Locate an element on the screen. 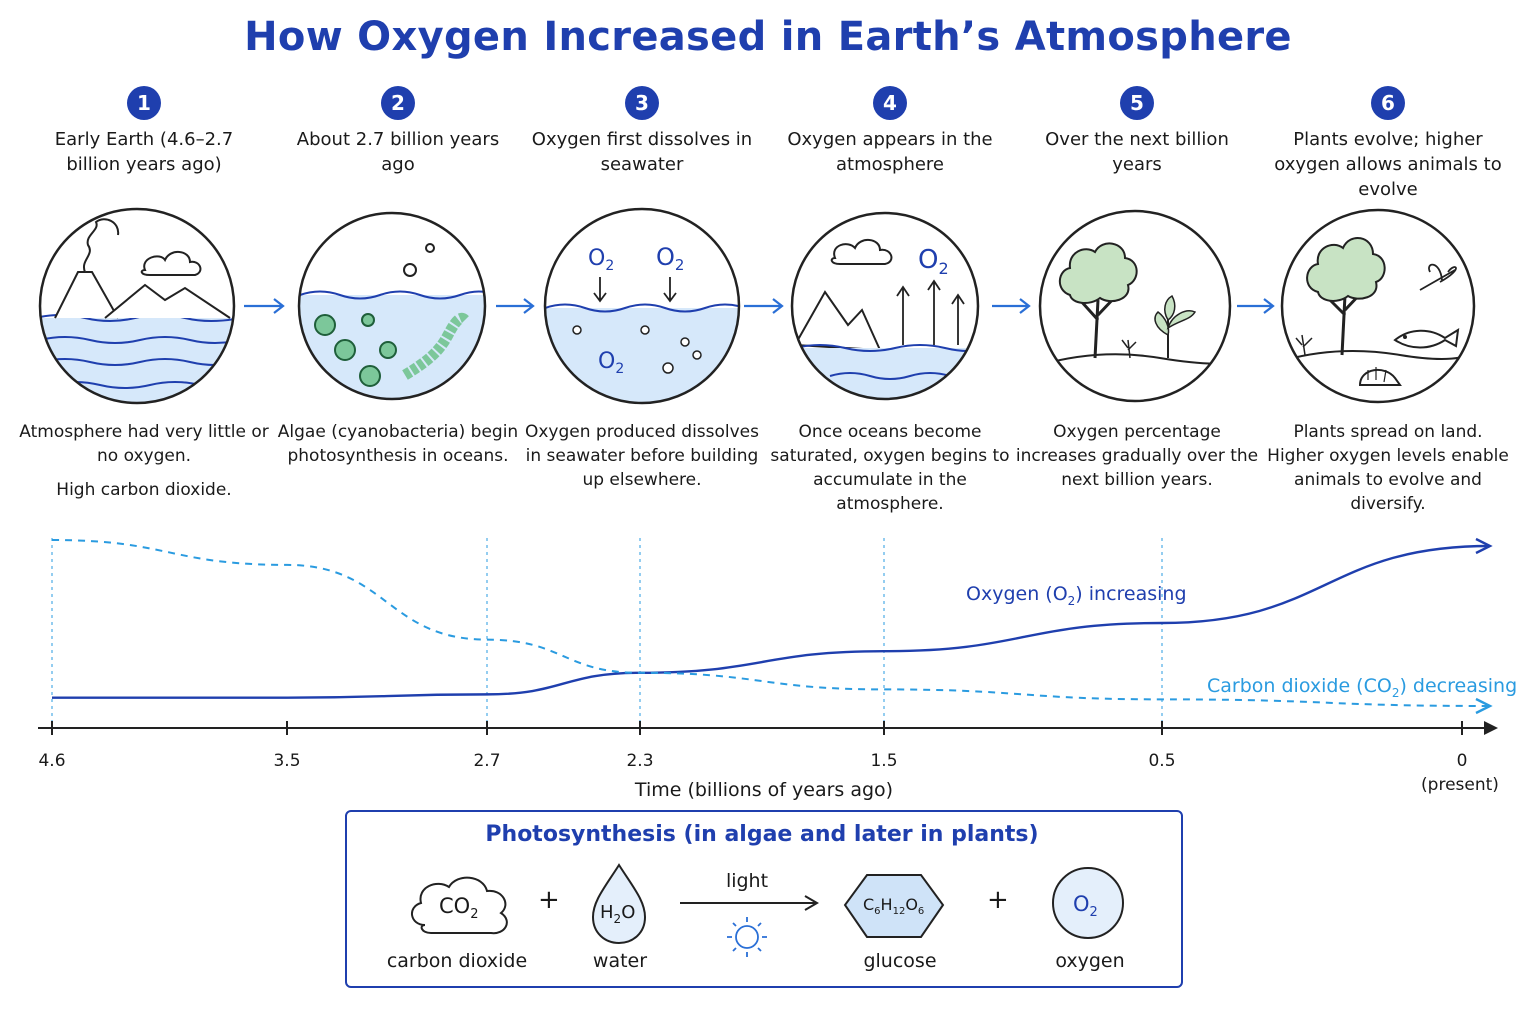  plants-animals-icon is located at coordinates (1378, 306).